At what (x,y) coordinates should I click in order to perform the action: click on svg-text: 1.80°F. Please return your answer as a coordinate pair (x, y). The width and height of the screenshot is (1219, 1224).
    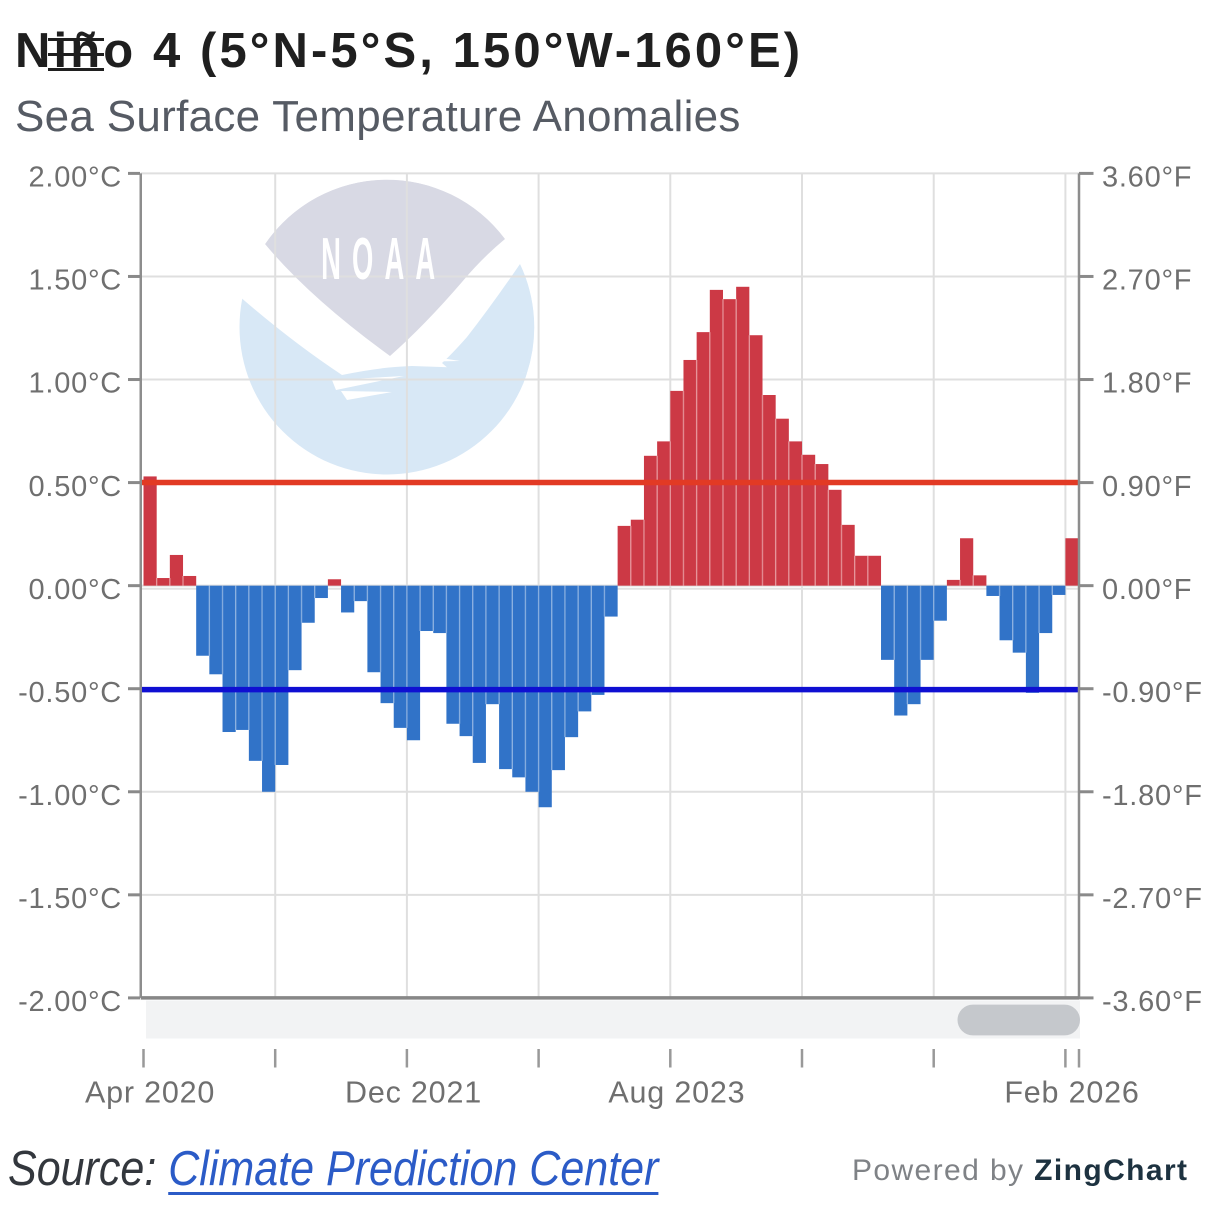
    Looking at the image, I should click on (1147, 384).